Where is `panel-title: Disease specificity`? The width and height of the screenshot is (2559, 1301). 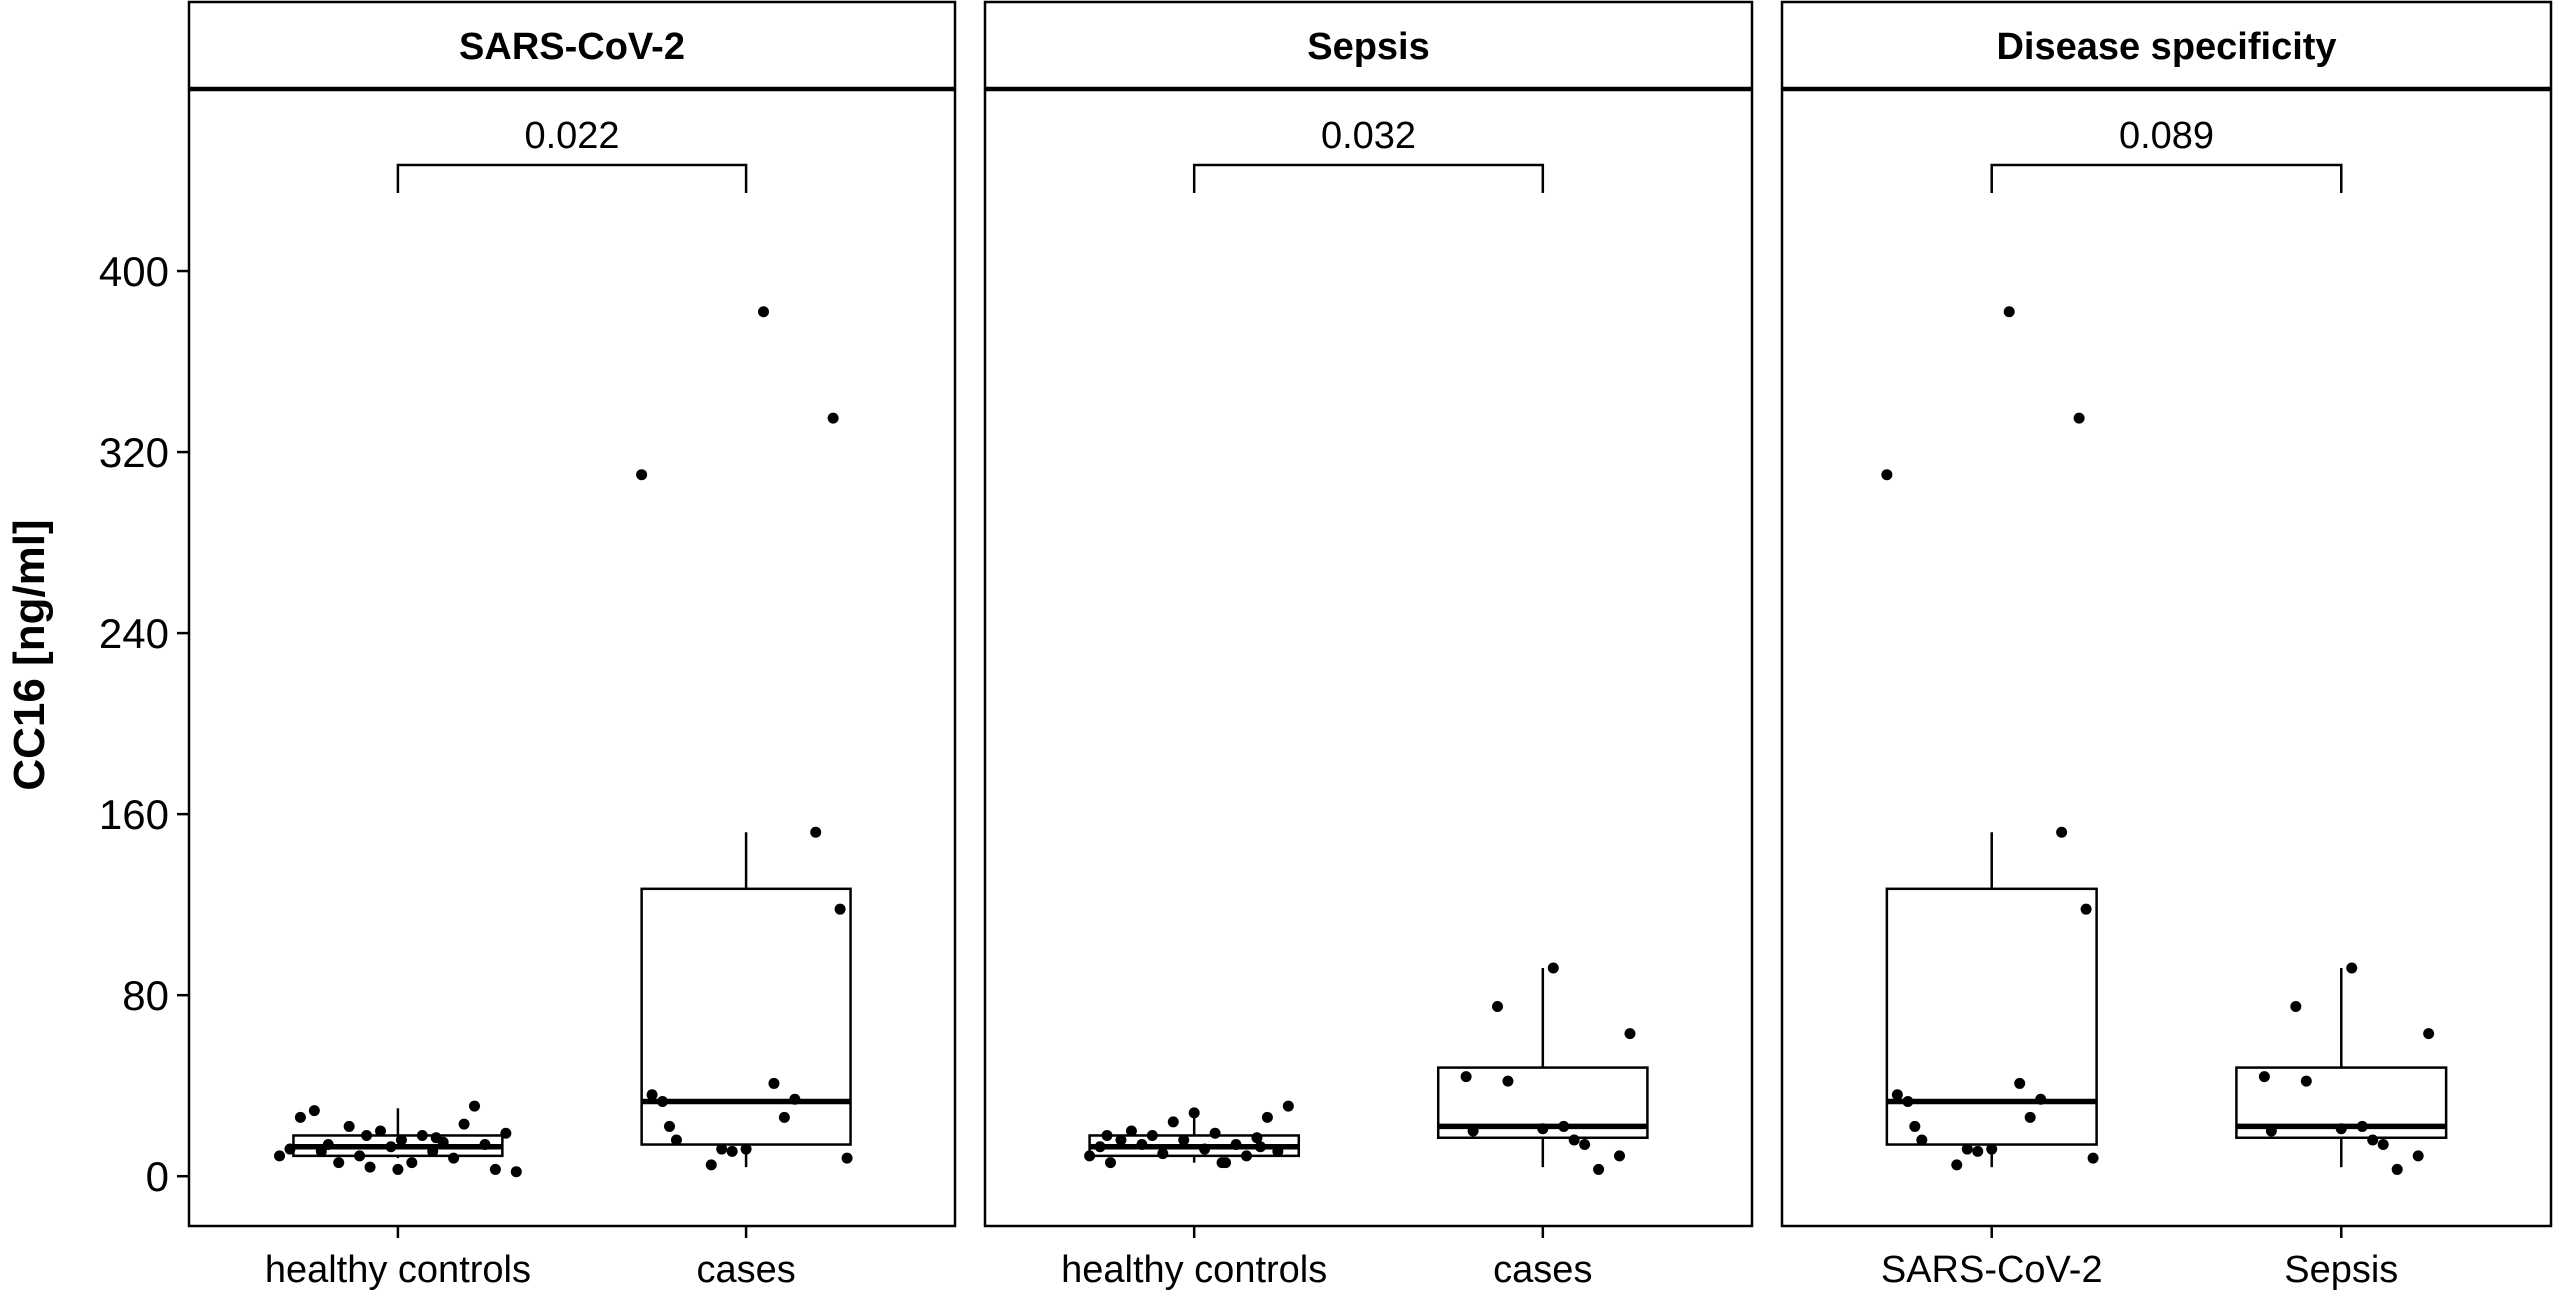
panel-title: Disease specificity is located at coordinates (2166, 47).